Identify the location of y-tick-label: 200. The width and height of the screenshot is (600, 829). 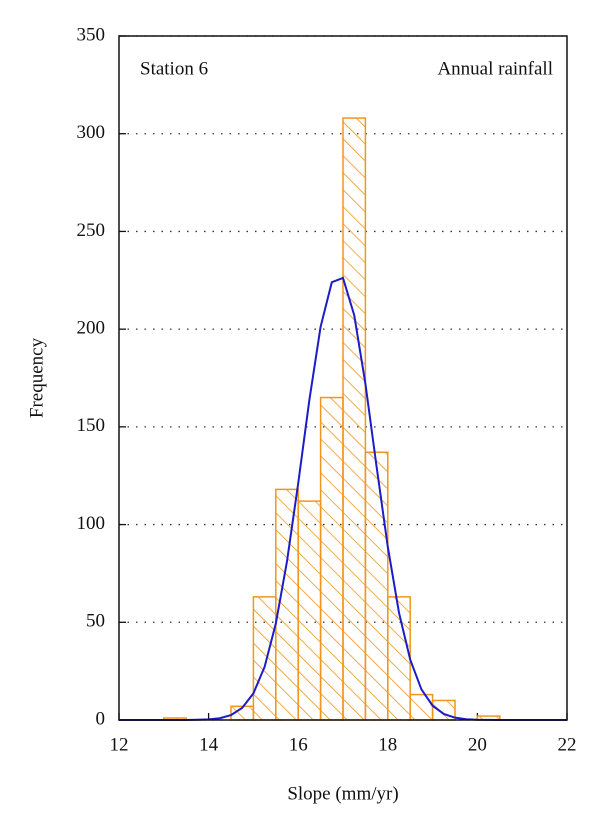
(91, 328).